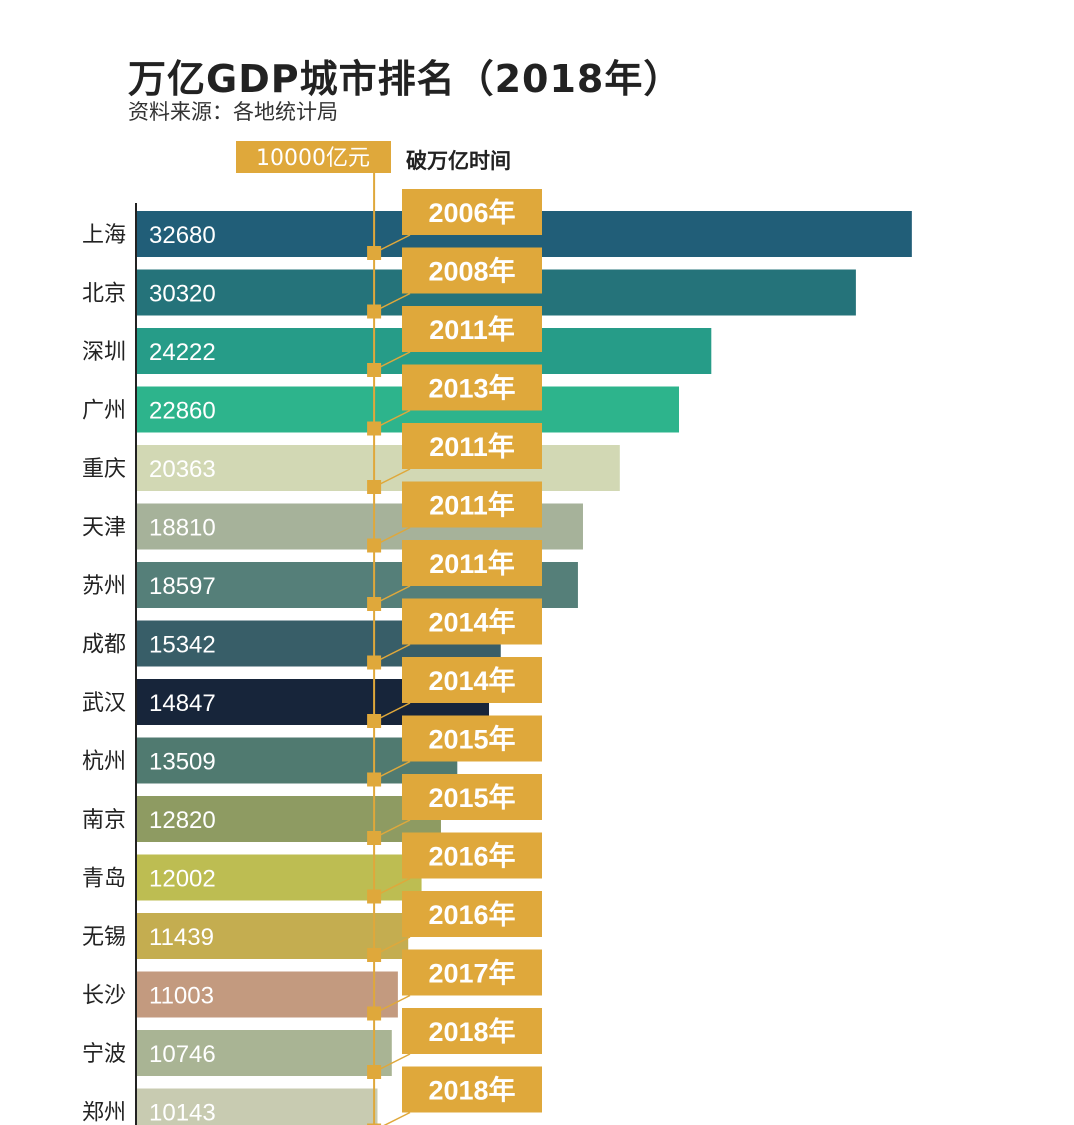 Image resolution: width=1074 pixels, height=1125 pixels. I want to click on reference-label-box, so click(313, 157).